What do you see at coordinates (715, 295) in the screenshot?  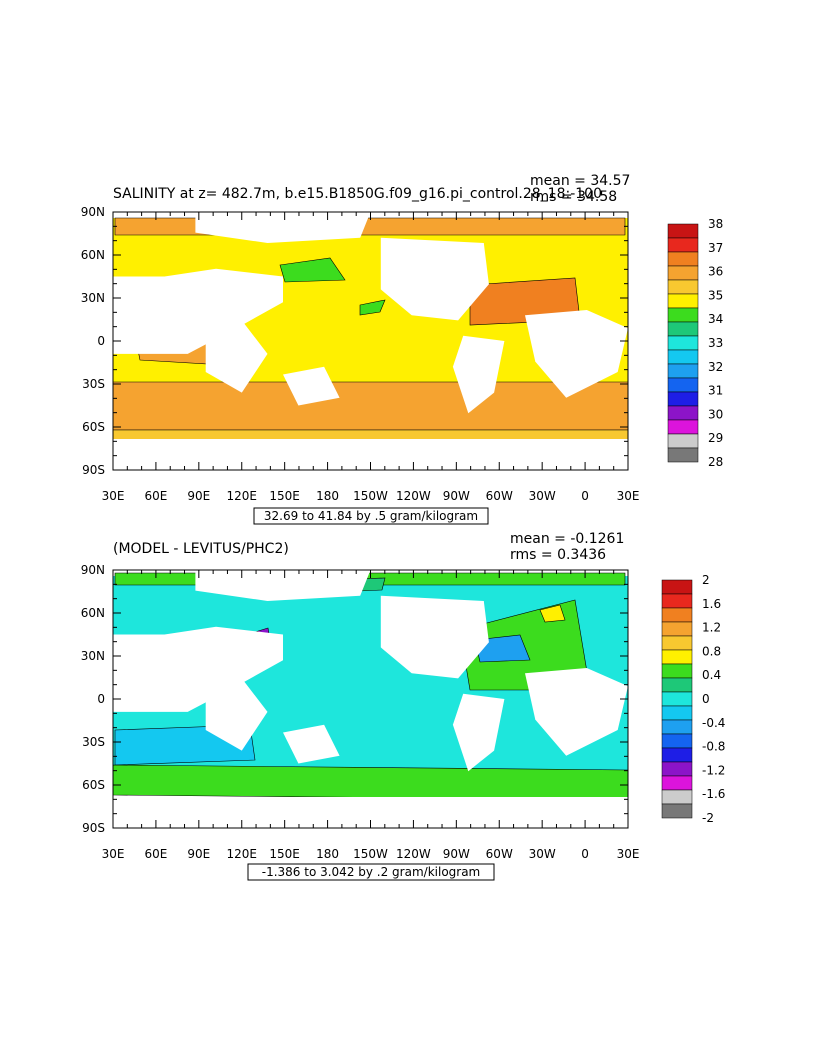 I see `colorbar-label: 35` at bounding box center [715, 295].